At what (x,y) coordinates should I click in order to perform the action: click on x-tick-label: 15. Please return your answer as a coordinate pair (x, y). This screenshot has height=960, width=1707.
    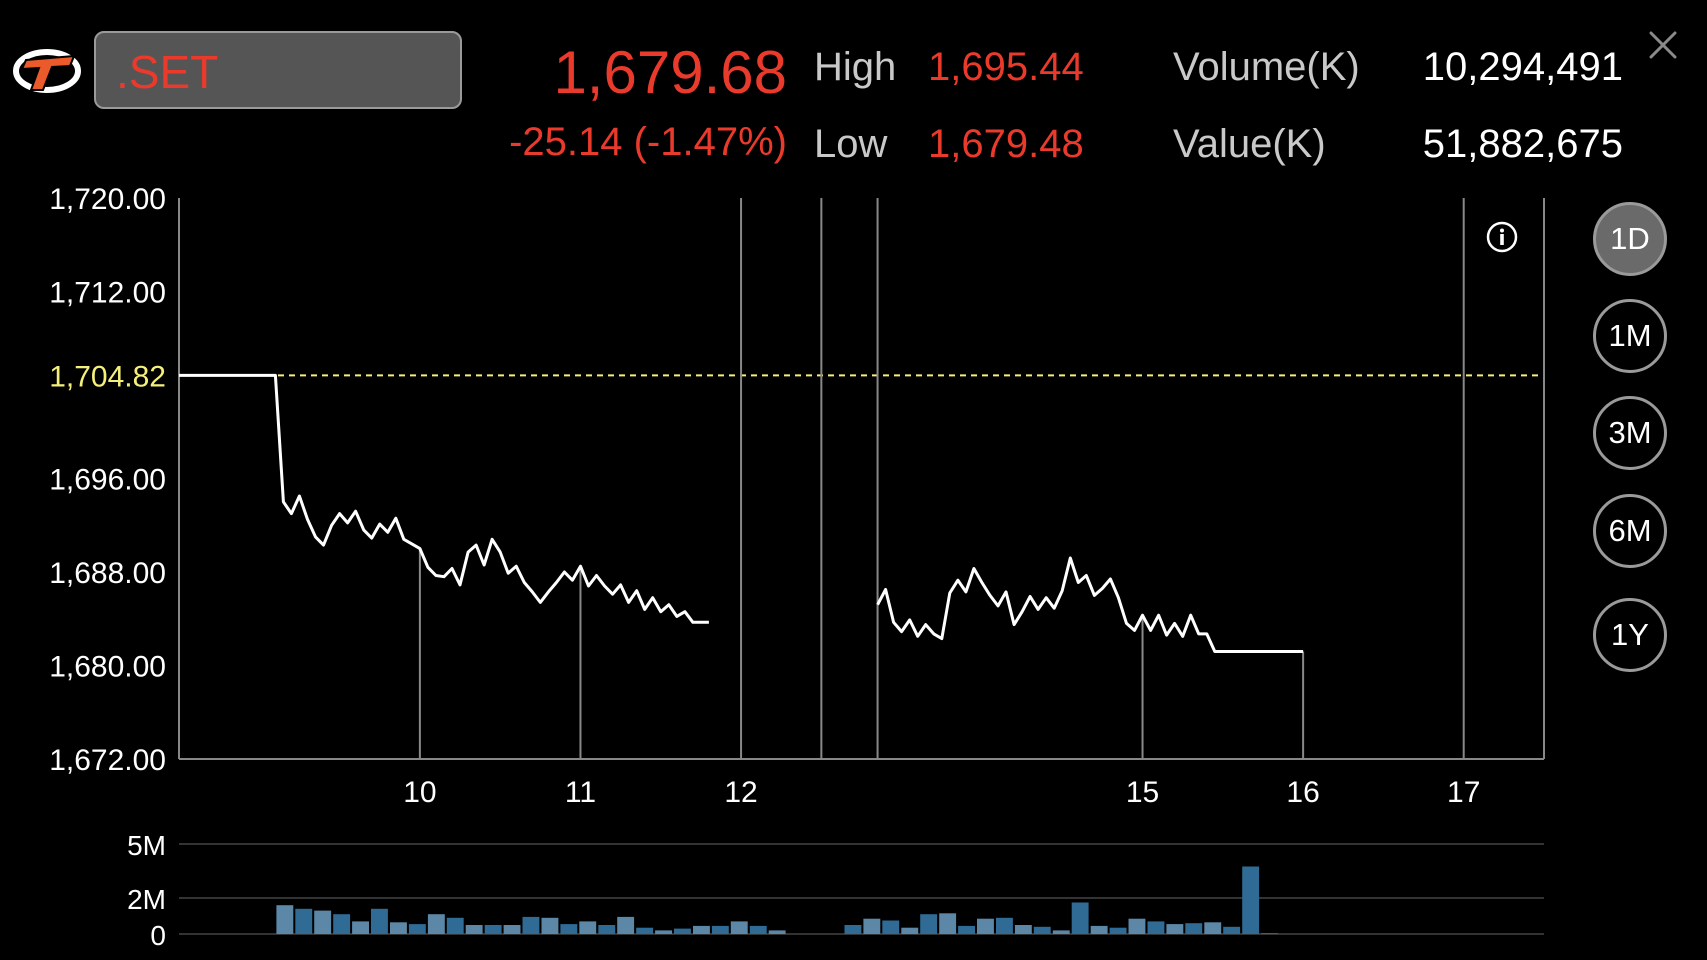
    Looking at the image, I should click on (1142, 792).